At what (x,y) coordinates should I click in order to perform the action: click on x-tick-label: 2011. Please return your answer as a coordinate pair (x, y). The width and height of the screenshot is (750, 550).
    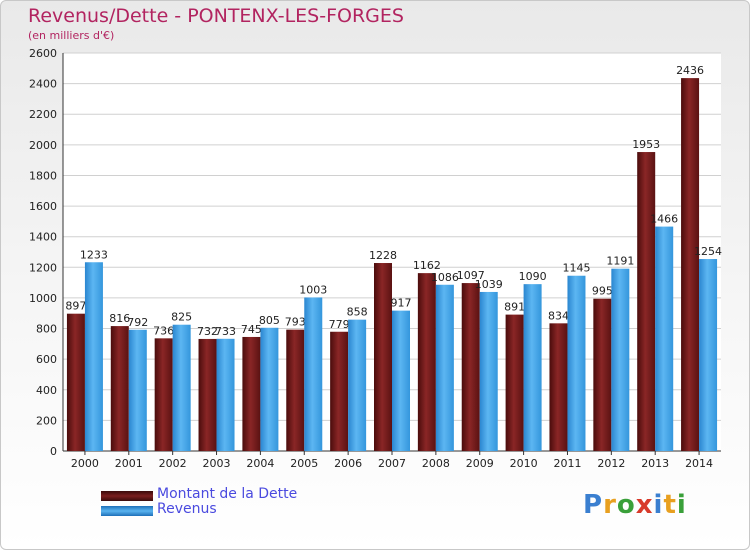
    Looking at the image, I should click on (567, 463).